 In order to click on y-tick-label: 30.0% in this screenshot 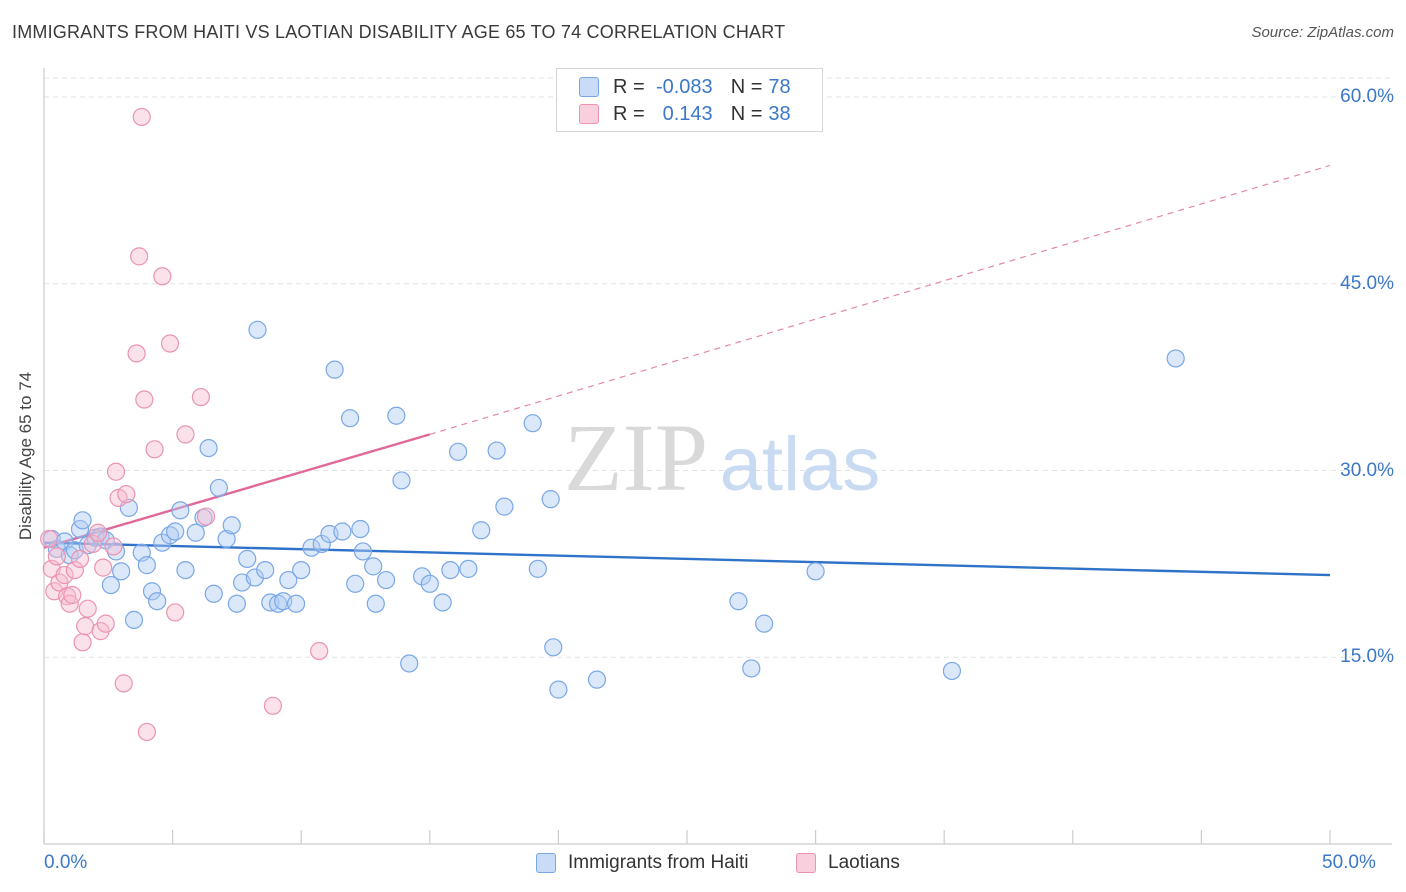, I will do `click(1367, 470)`.